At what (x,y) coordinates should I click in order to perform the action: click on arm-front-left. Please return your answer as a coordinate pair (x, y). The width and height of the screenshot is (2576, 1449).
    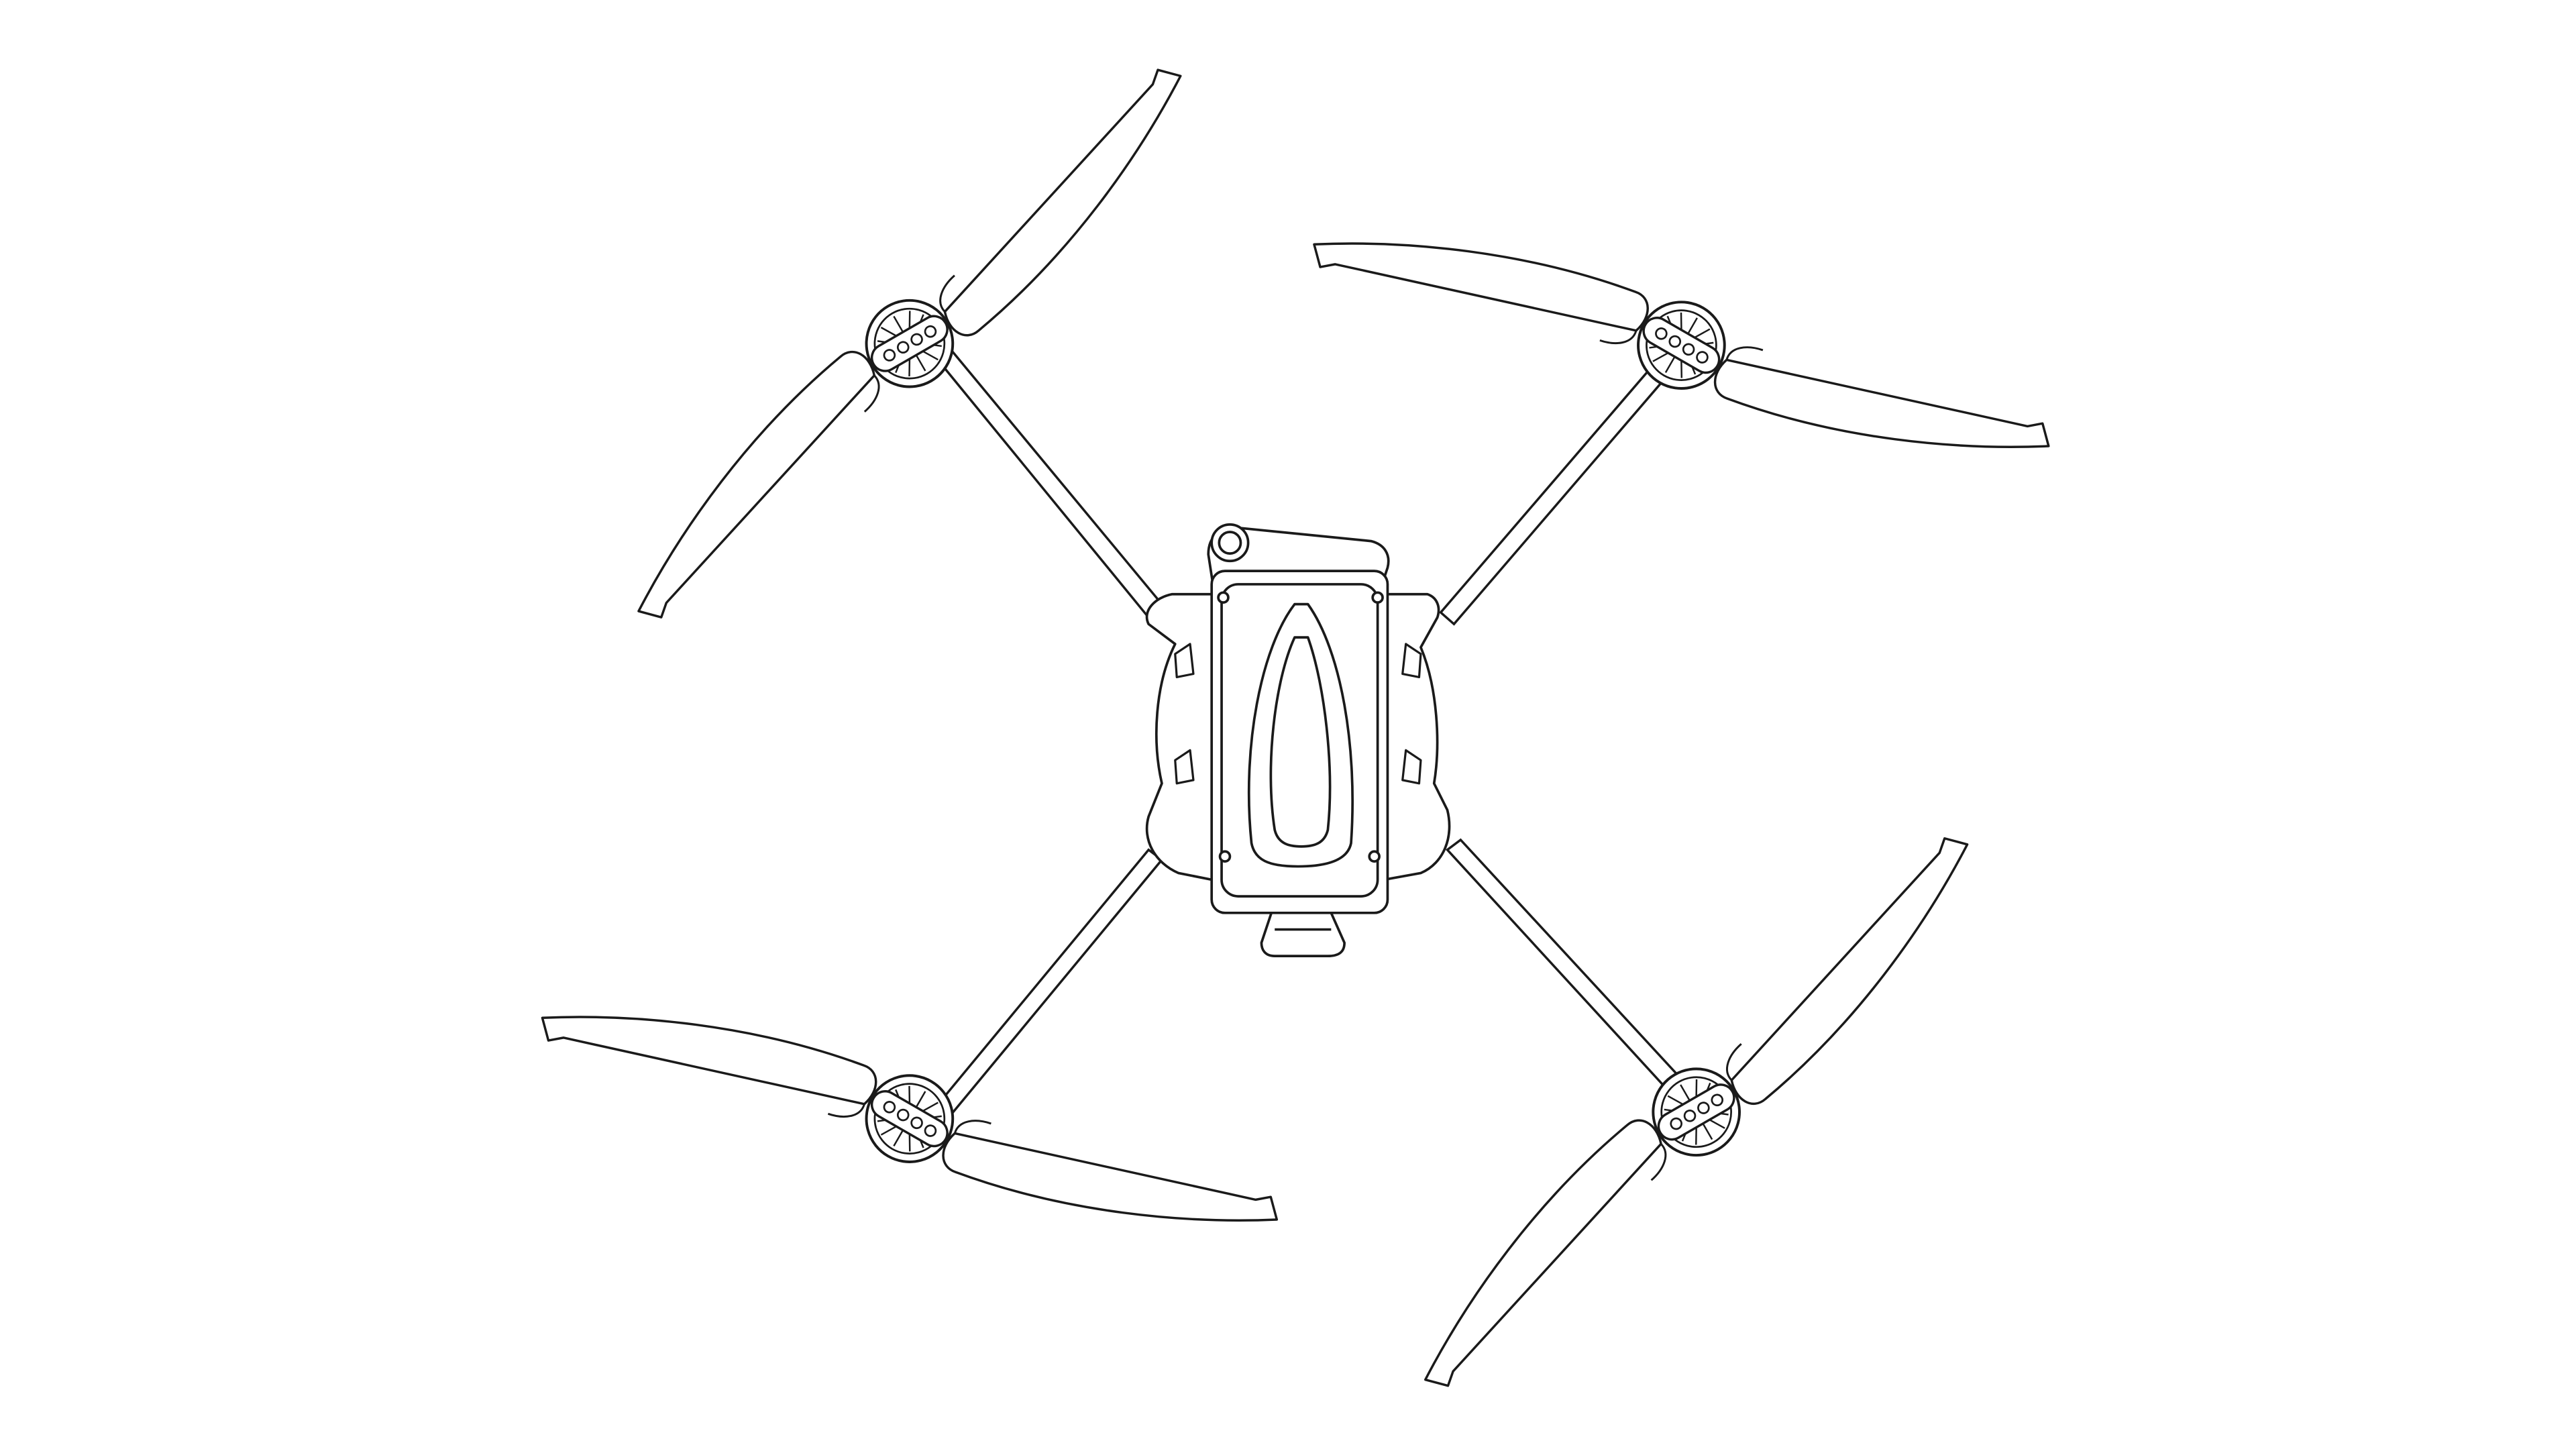
    Looking at the image, I should click on (1050, 484).